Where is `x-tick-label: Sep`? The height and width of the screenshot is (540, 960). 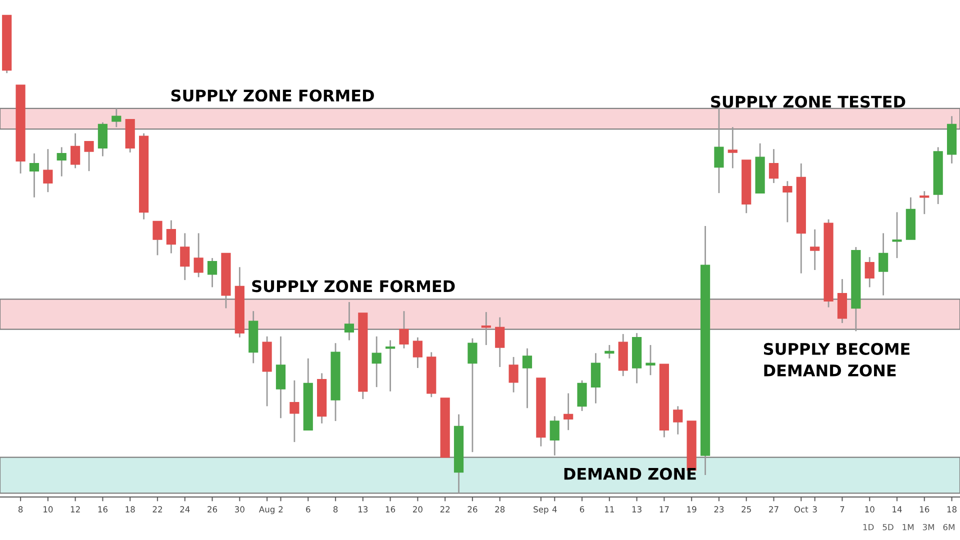 x-tick-label: Sep is located at coordinates (541, 510).